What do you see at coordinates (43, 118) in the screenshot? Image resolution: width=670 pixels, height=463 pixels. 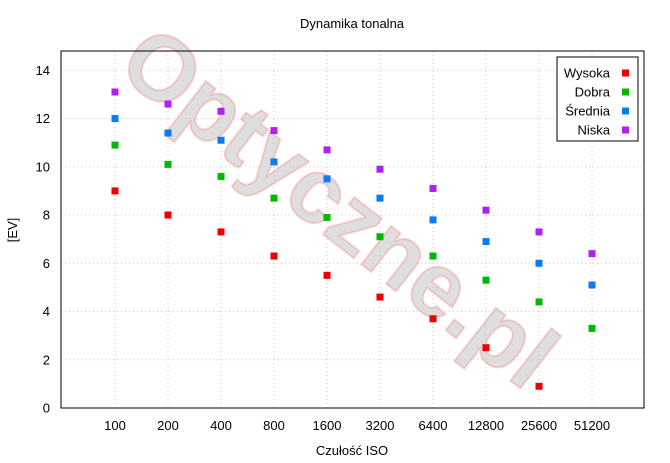 I see `y-tick-label: 12` at bounding box center [43, 118].